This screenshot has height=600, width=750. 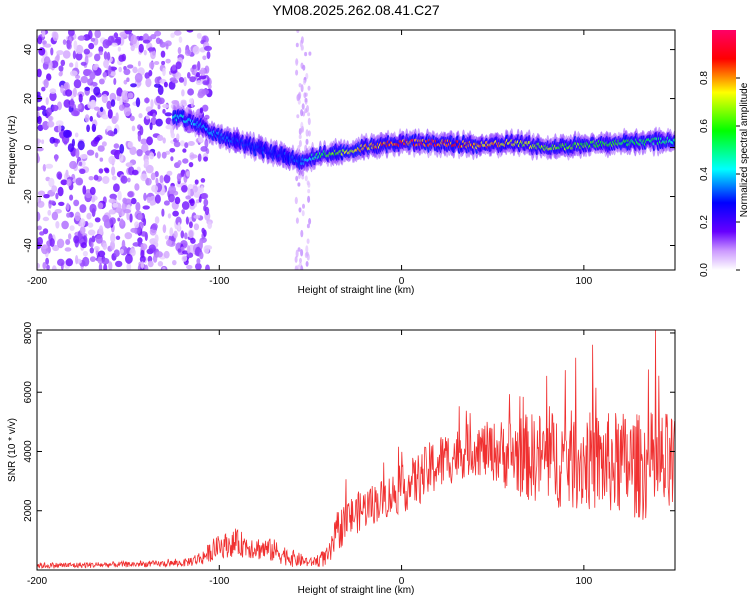 I want to click on colorbar-tick-label: 0.4, so click(x=704, y=174).